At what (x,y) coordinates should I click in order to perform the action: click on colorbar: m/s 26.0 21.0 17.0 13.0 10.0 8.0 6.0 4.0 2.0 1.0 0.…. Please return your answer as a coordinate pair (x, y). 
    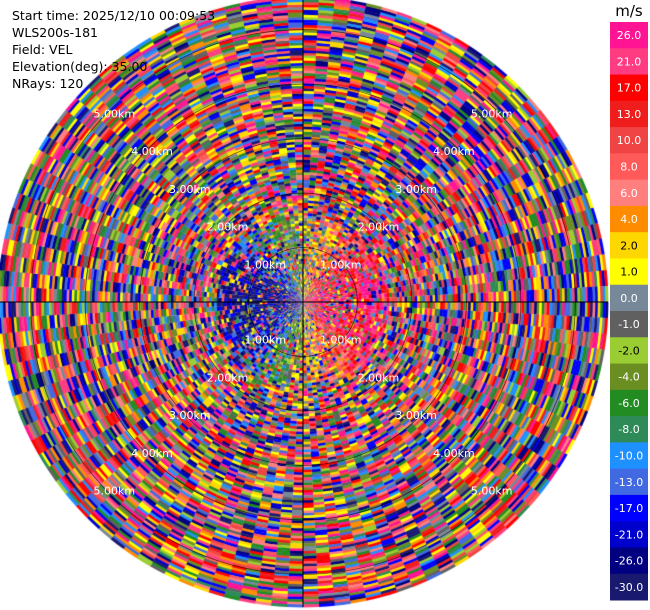
    Looking at the image, I should click on (629, 301).